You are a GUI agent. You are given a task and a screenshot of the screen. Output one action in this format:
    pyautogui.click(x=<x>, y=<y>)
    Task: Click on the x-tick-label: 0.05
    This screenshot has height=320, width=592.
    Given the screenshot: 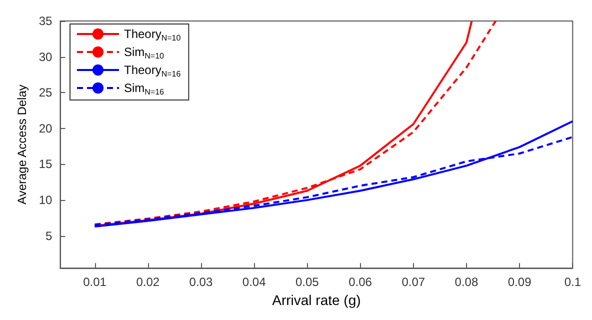 What is the action you would take?
    pyautogui.click(x=307, y=282)
    